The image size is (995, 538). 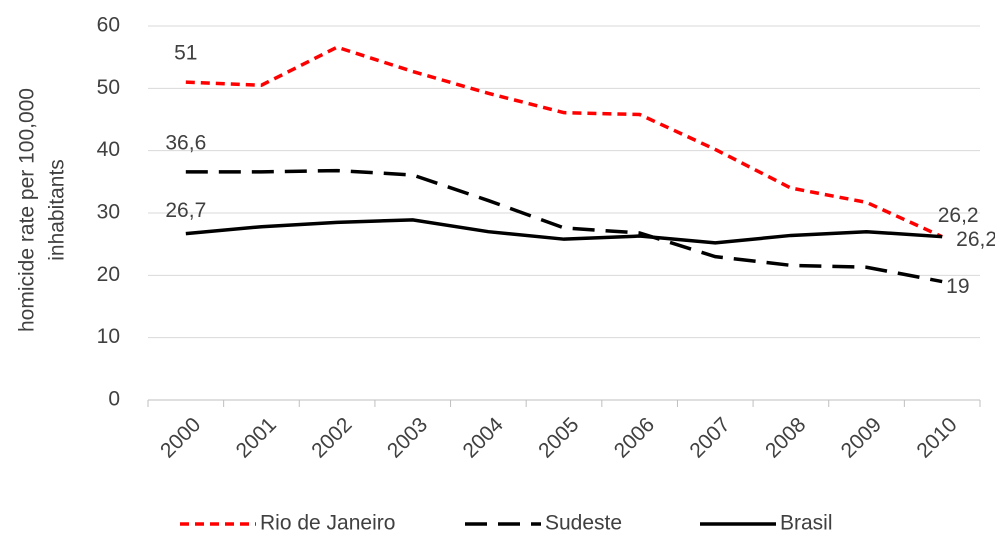 What do you see at coordinates (583, 523) in the screenshot?
I see `legend-label: Sudeste` at bounding box center [583, 523].